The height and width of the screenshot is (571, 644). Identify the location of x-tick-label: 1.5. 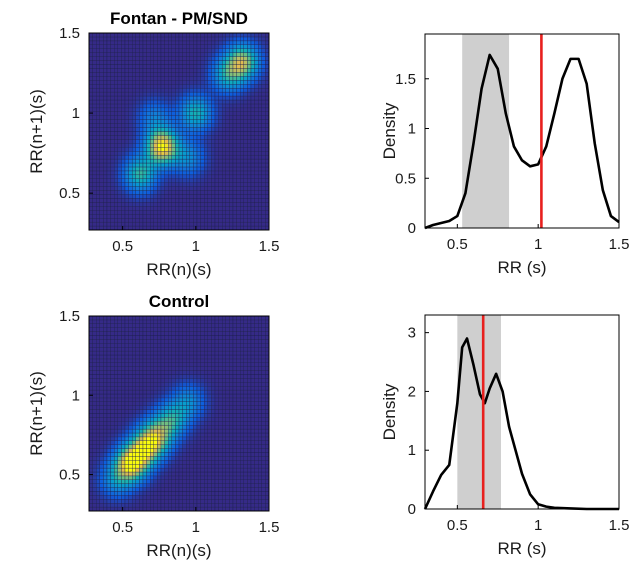
(269, 246).